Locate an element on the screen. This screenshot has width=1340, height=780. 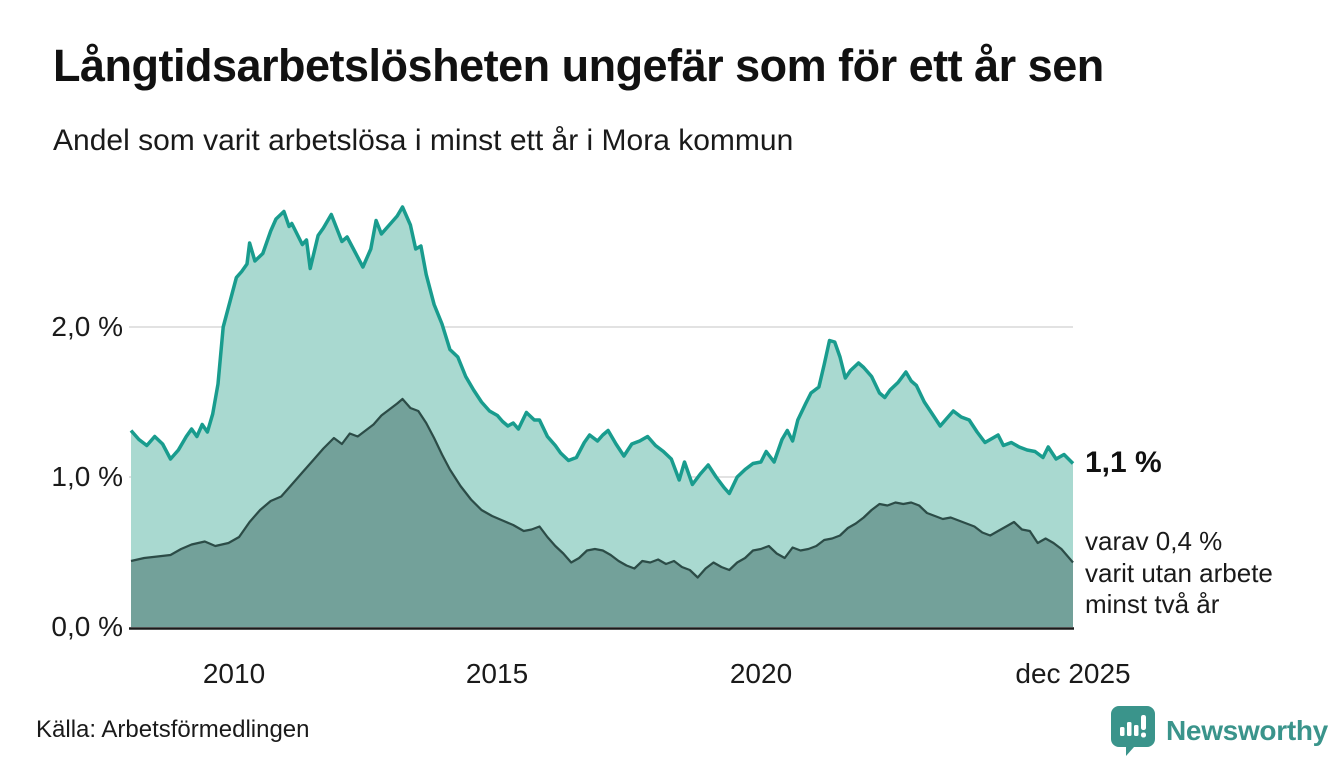
y-tick-label: 1,0 % is located at coordinates (87, 476).